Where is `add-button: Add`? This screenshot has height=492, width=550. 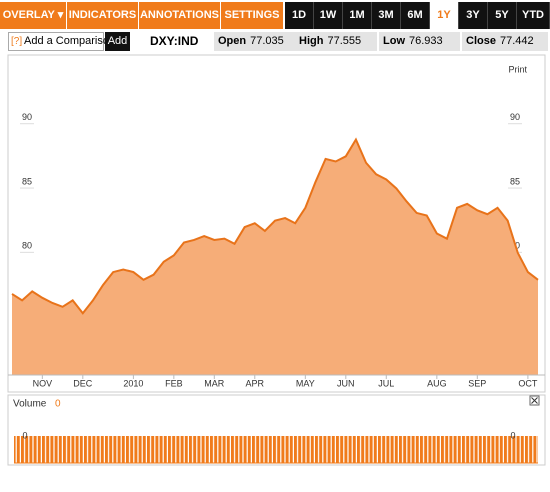
add-button: Add is located at coordinates (117, 41).